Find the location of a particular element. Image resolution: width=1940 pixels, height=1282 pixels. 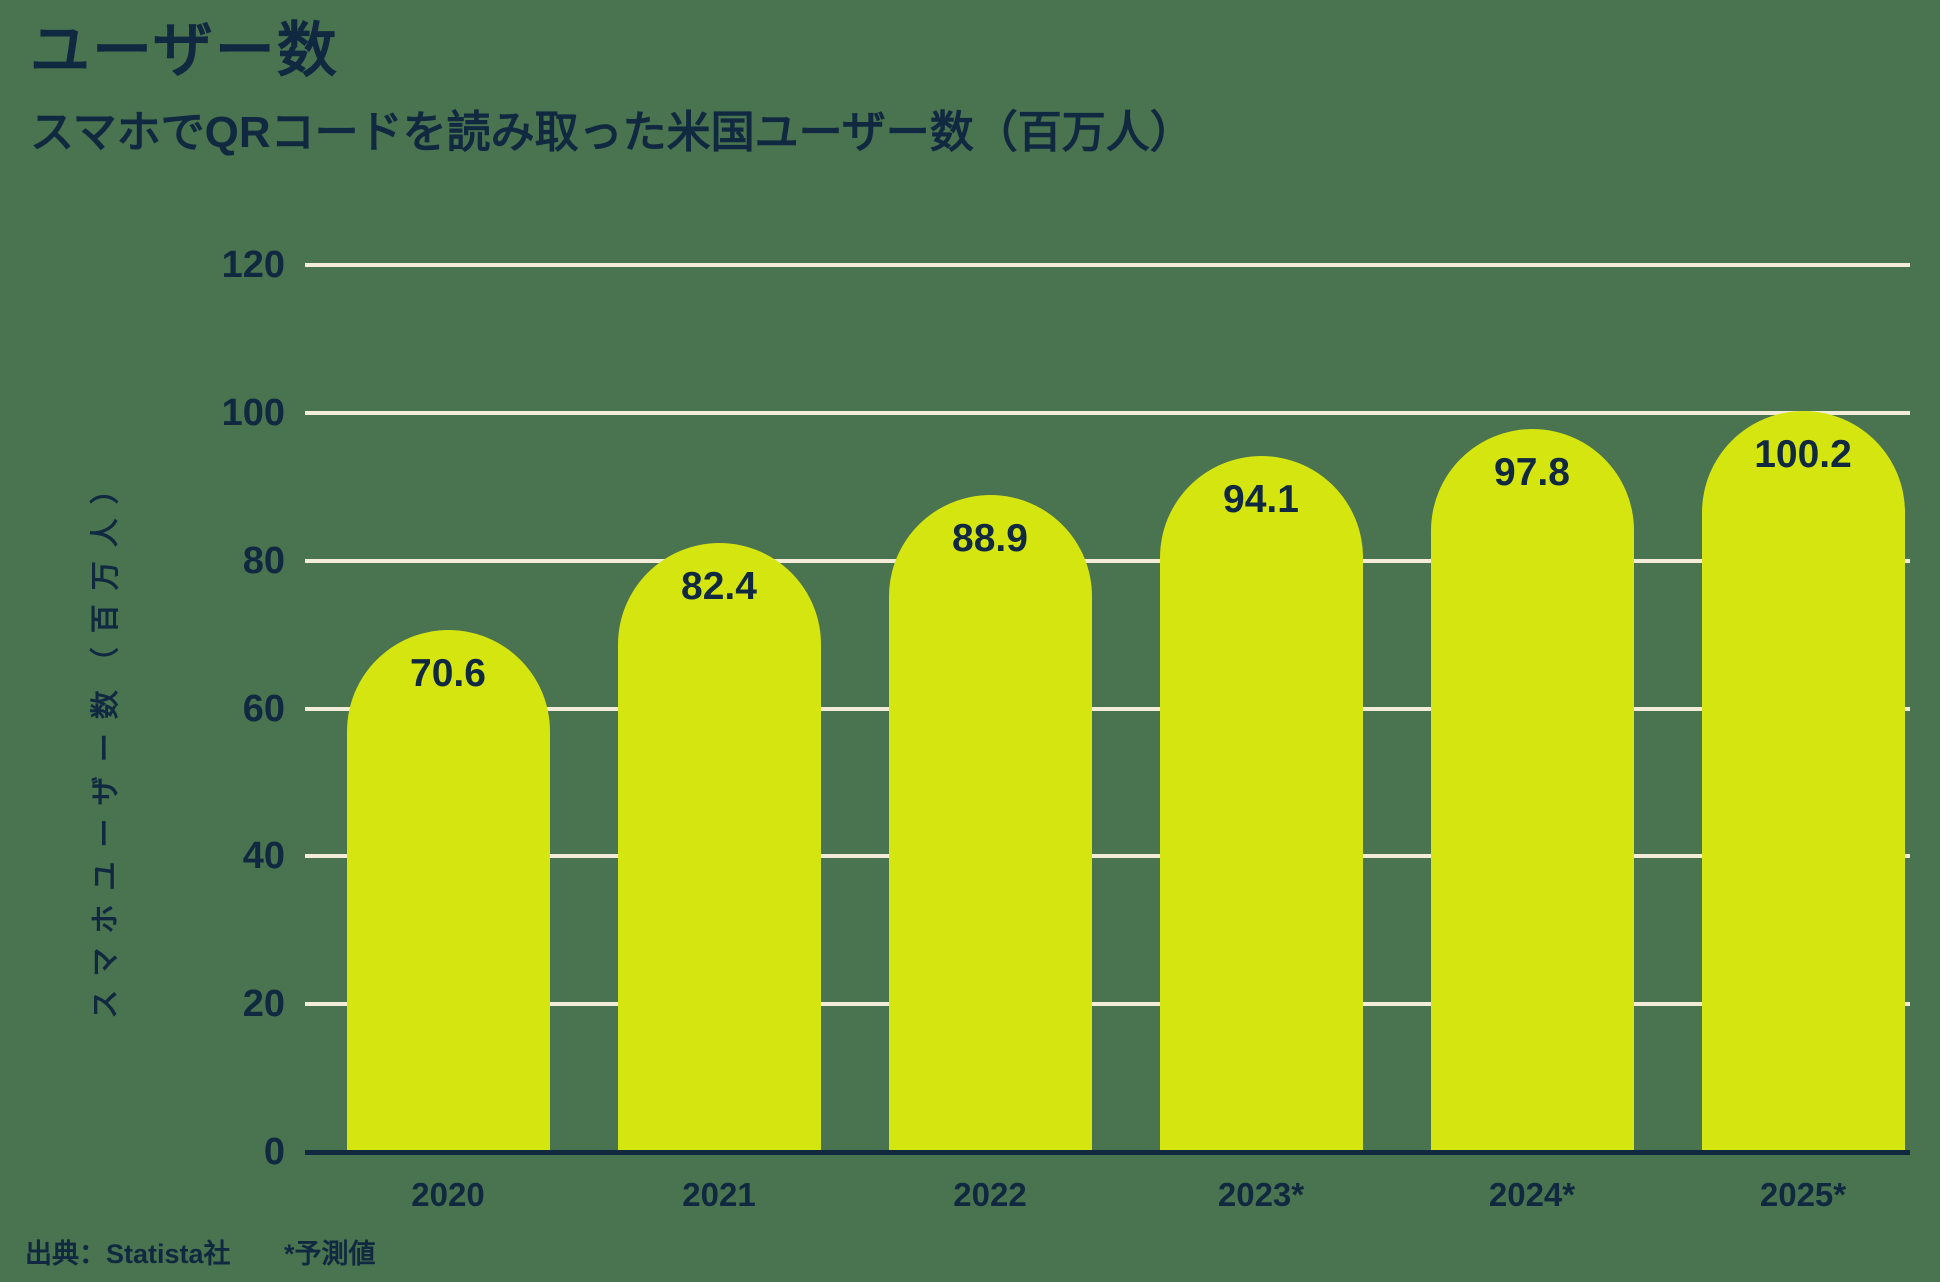

chart-title: ユーザー数 is located at coordinates (184, 51).